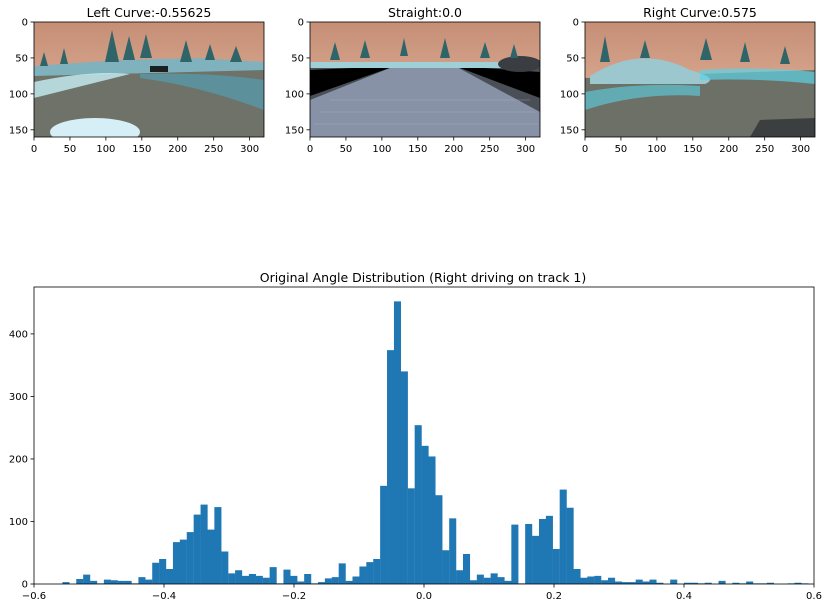 The height and width of the screenshot is (608, 825). I want to click on image-title-right-curve: Right Curve:0.575, so click(700, 12).